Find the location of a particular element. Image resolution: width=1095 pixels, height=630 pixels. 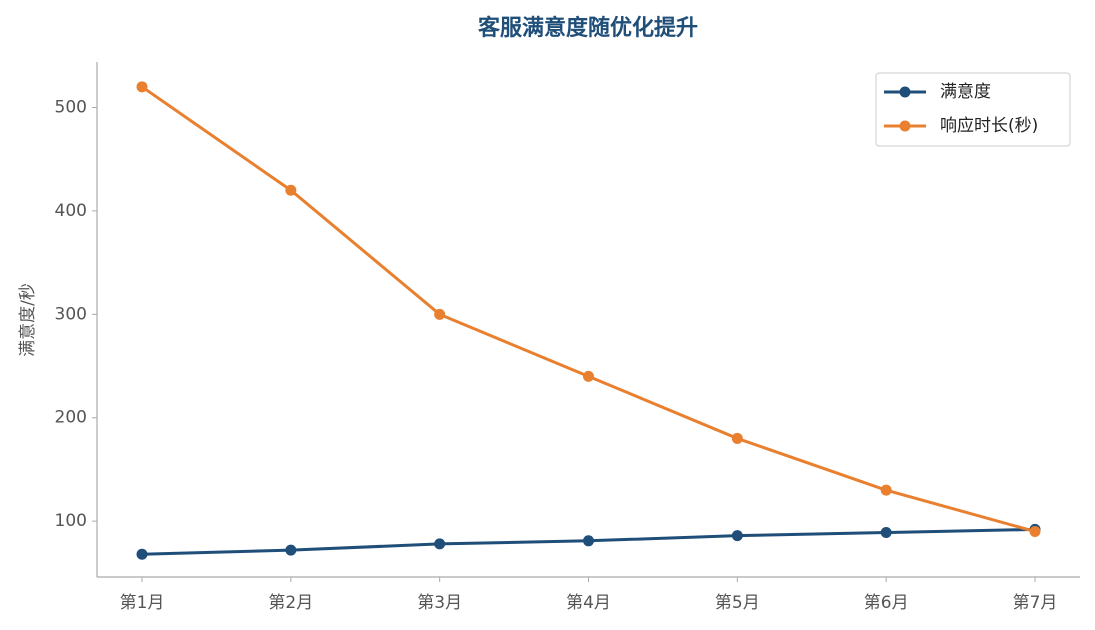

x-tick-label: 第6月 is located at coordinates (886, 603).